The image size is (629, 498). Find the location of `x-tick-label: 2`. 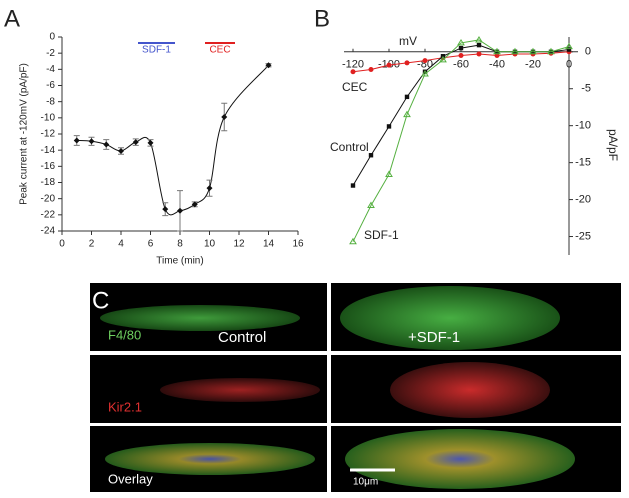

x-tick-label: 2 is located at coordinates (92, 244).